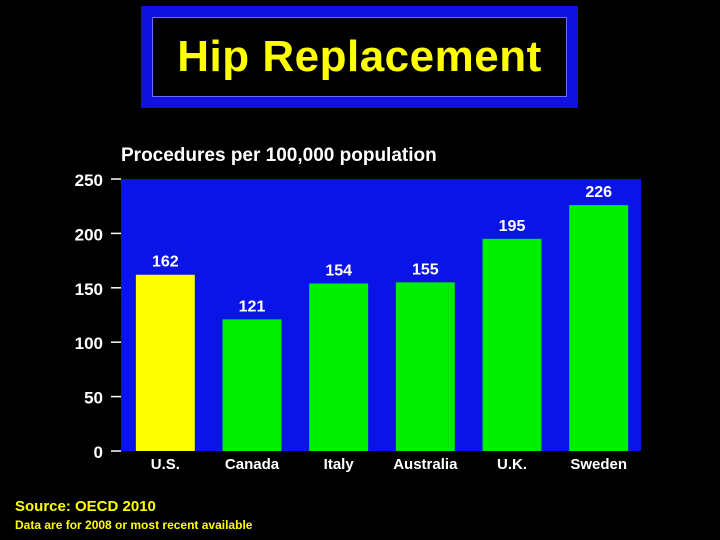 This screenshot has height=540, width=720. I want to click on data-label: 162, so click(165, 262).